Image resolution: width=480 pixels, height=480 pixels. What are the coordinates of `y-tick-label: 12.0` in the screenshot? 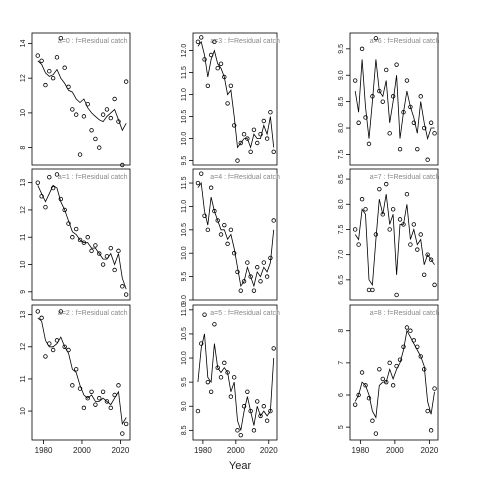 It's located at (184, 51).